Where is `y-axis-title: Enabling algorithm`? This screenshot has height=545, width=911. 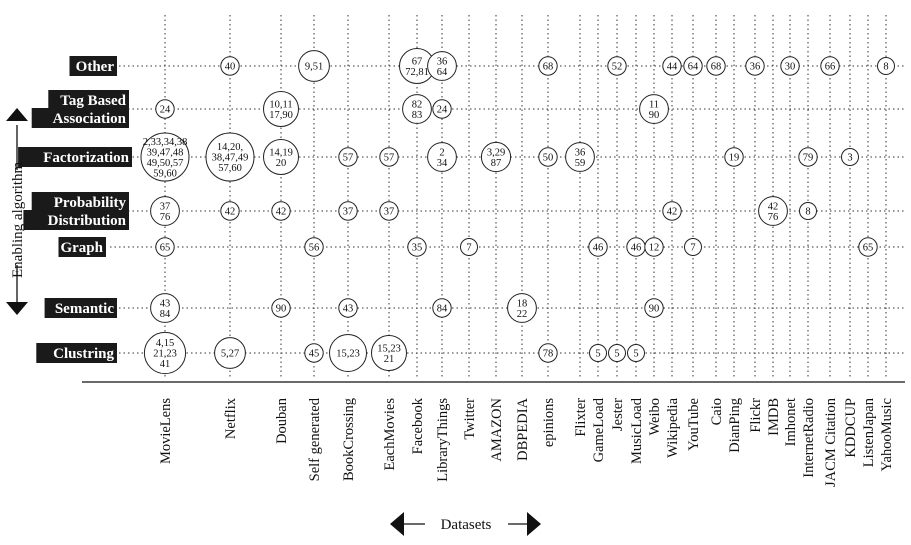 y-axis-title: Enabling algorithm is located at coordinates (18, 219).